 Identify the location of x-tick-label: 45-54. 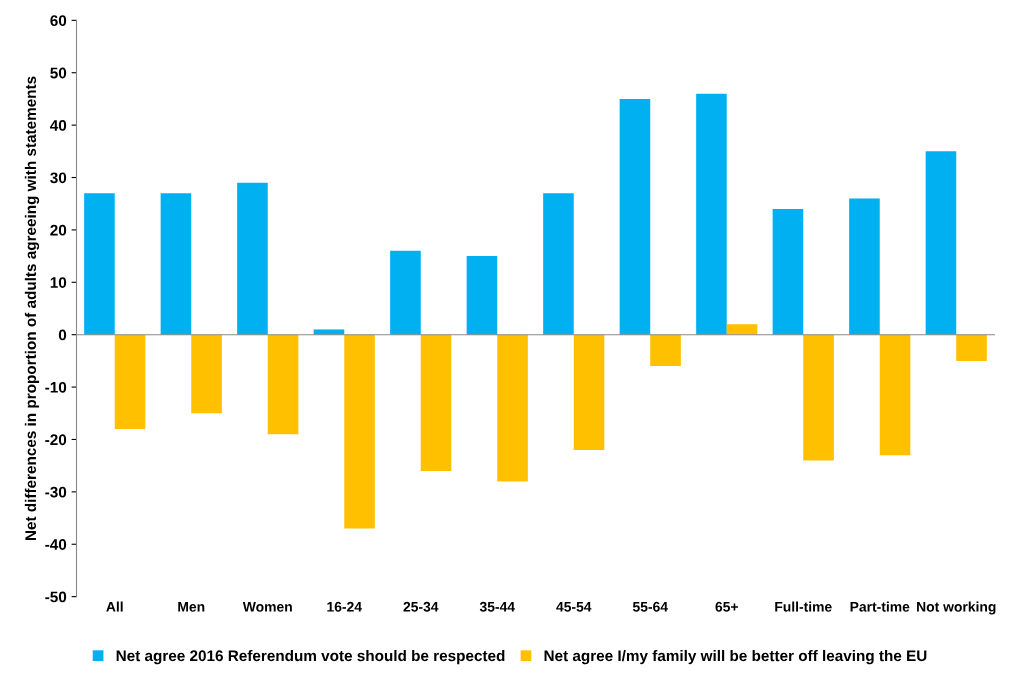
(574, 607).